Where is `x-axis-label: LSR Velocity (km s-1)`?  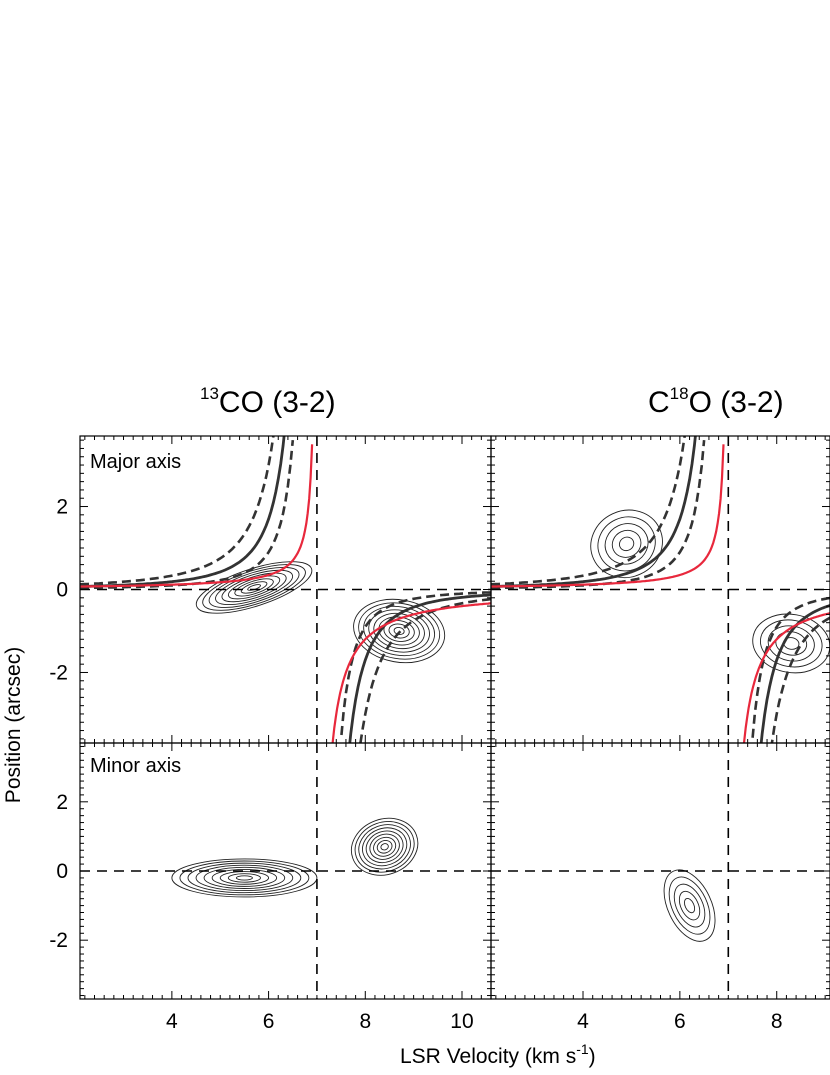 x-axis-label: LSR Velocity (km s-1) is located at coordinates (498, 1054).